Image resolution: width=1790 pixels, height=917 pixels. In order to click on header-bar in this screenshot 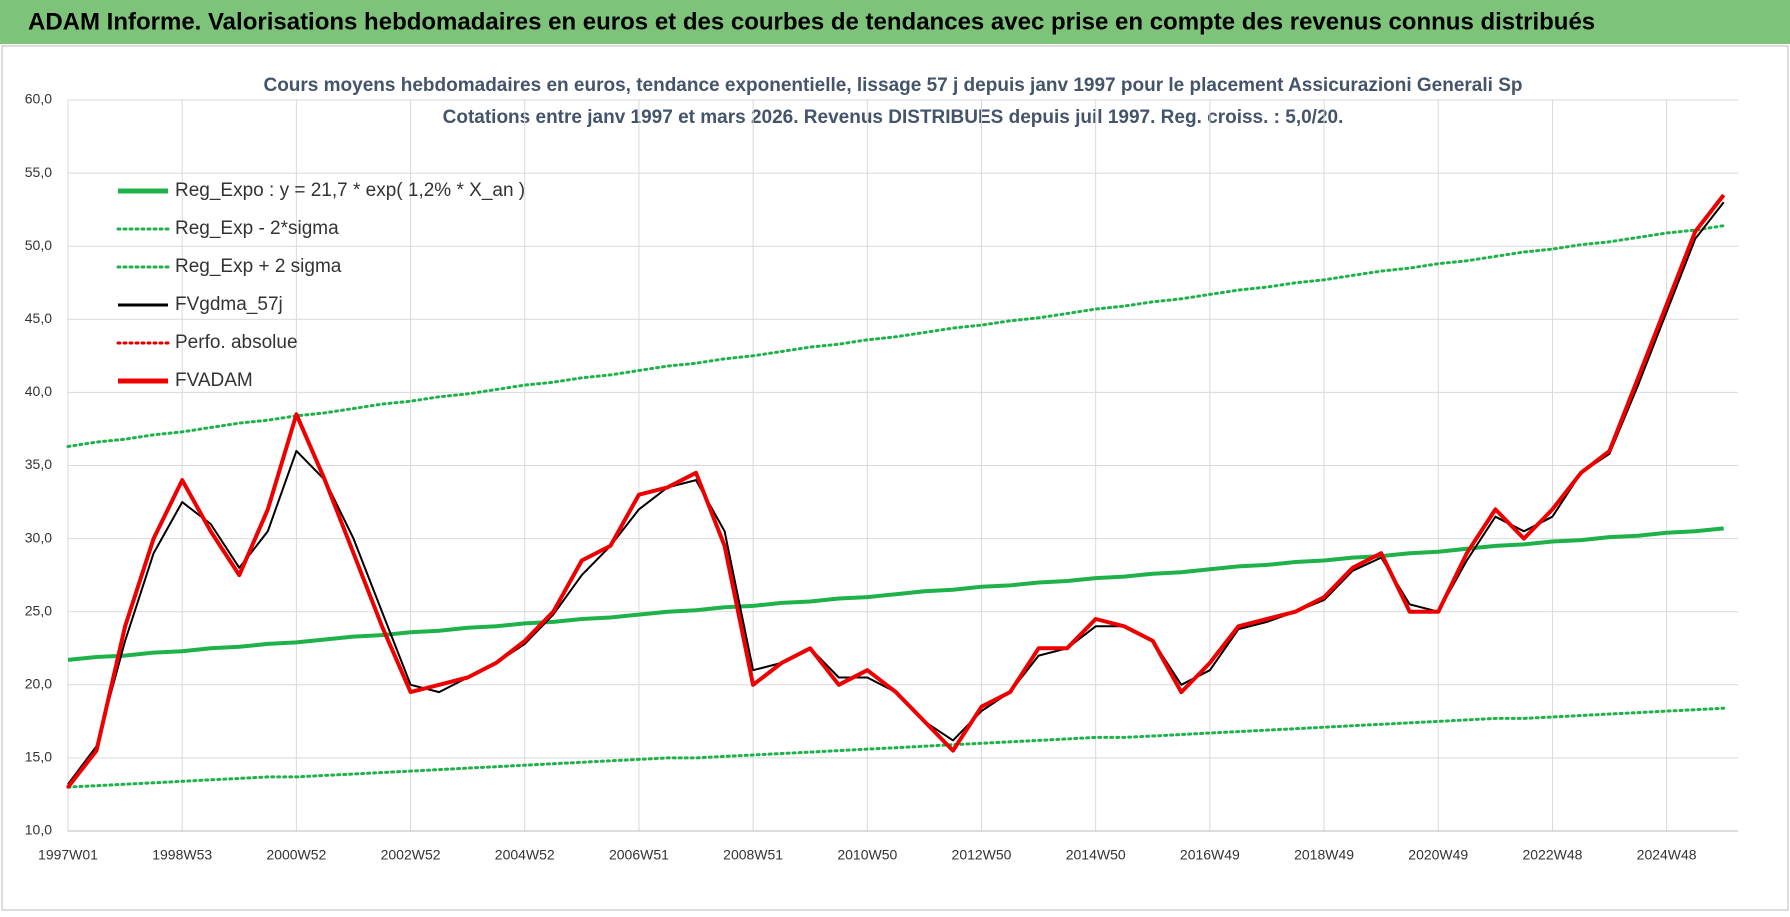, I will do `click(895, 22)`.